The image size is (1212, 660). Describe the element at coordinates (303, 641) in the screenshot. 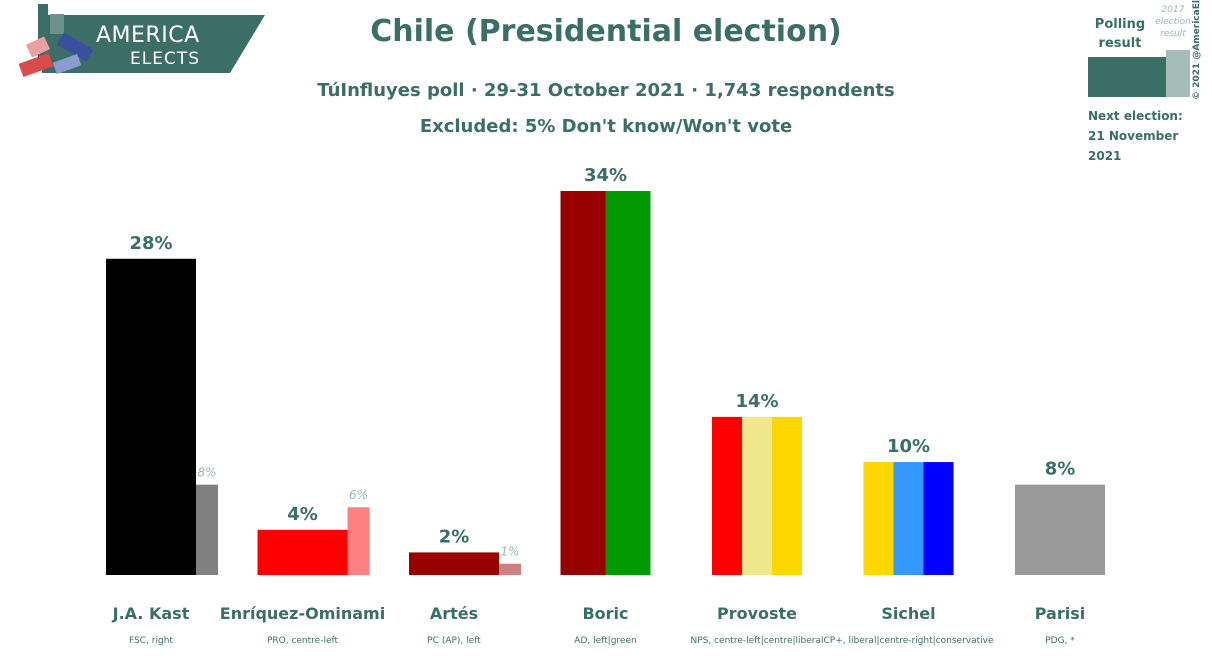

I see `party-label-1: PRO, centre-left` at that location.